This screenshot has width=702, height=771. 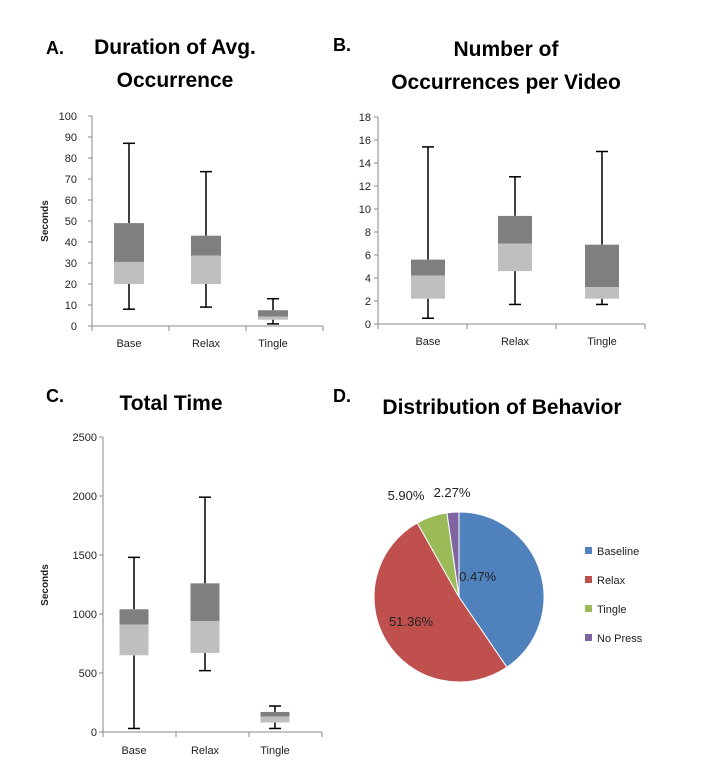 I want to click on x-category-label-A: Tingle, so click(x=273, y=344).